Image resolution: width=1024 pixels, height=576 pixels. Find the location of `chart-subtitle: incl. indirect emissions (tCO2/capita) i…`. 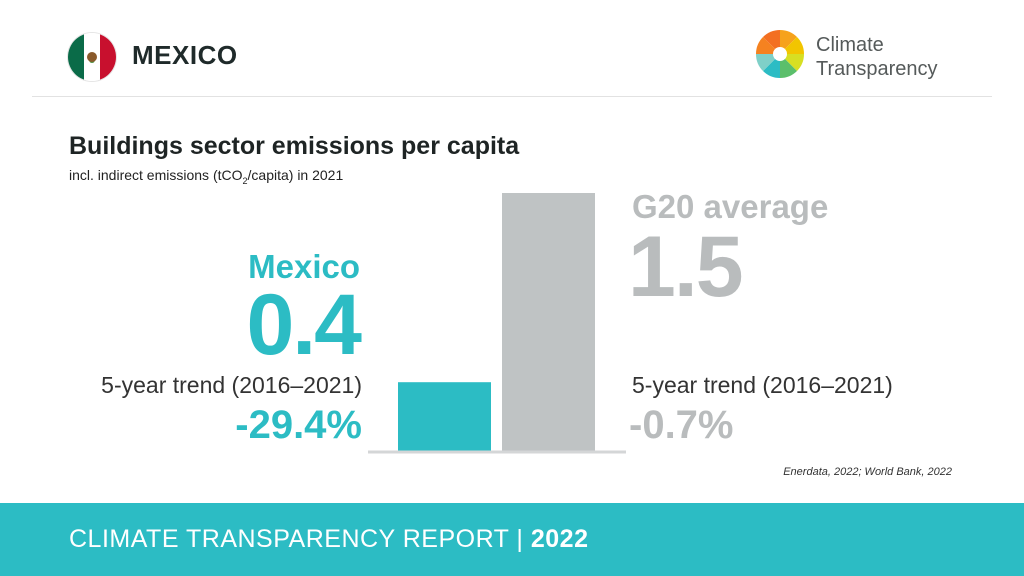

chart-subtitle: incl. indirect emissions (tCO2/capita) i… is located at coordinates (206, 176).